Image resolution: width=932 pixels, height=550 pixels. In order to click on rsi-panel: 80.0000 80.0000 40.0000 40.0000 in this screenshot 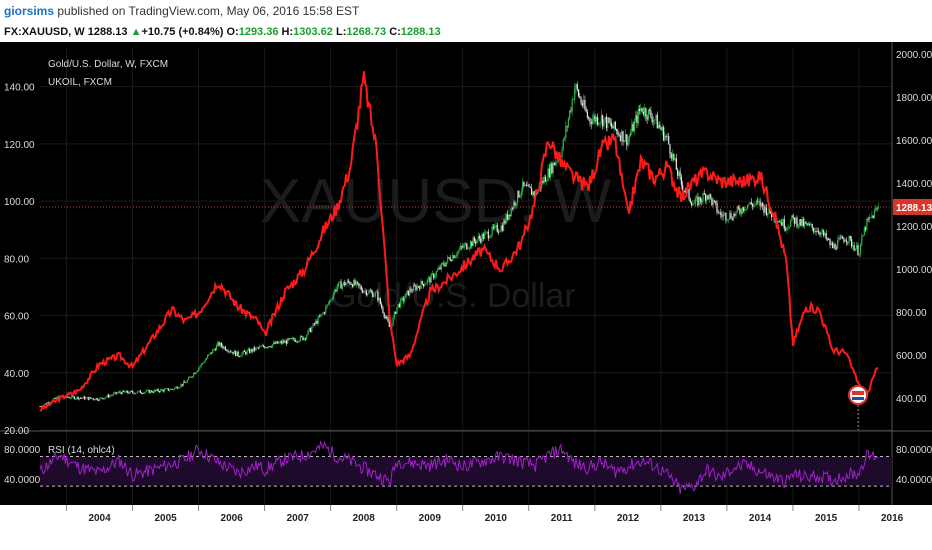, I will do `click(468, 467)`.